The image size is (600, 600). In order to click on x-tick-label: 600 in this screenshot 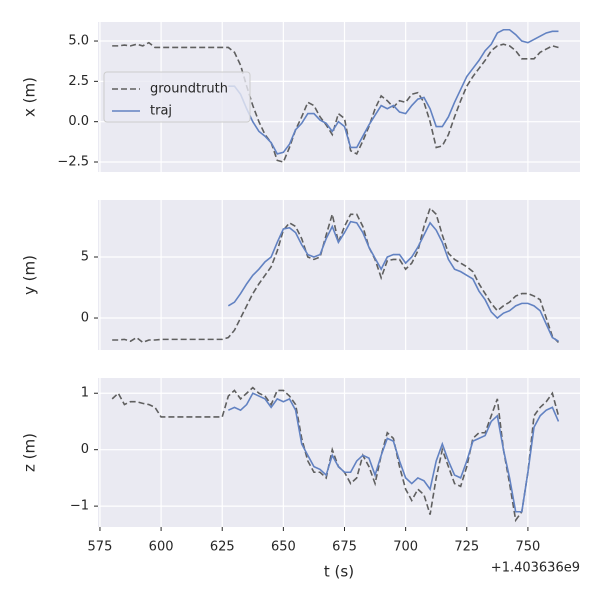, I will do `click(161, 547)`.